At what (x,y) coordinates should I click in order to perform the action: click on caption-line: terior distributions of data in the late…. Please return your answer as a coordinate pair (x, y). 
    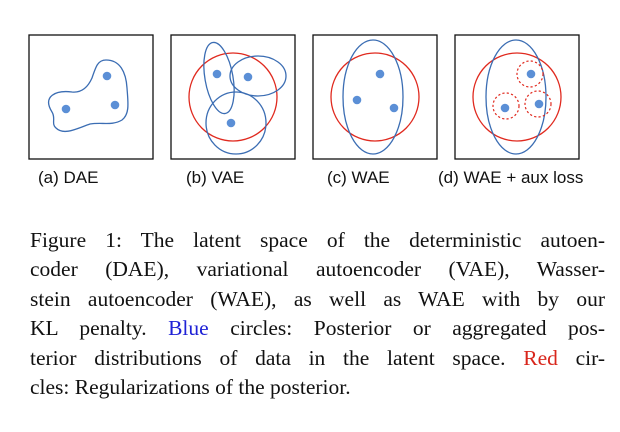
    Looking at the image, I should click on (317, 358).